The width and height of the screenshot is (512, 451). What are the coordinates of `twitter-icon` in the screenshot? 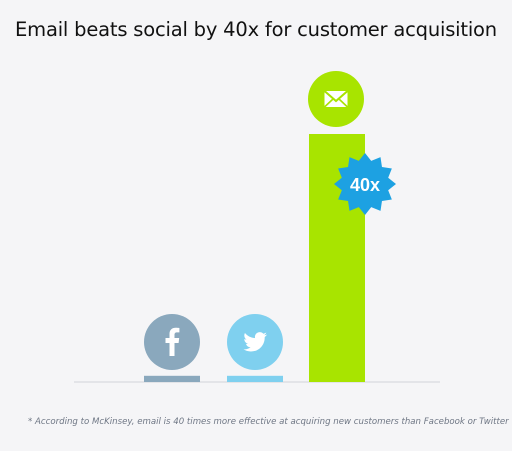 It's located at (255, 342).